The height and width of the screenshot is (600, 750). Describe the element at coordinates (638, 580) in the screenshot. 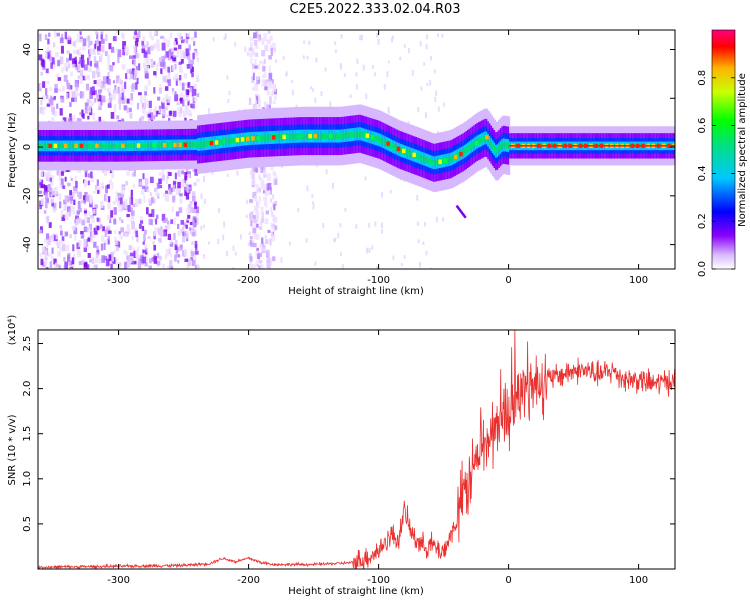

I see `x-tick-label: 100` at that location.